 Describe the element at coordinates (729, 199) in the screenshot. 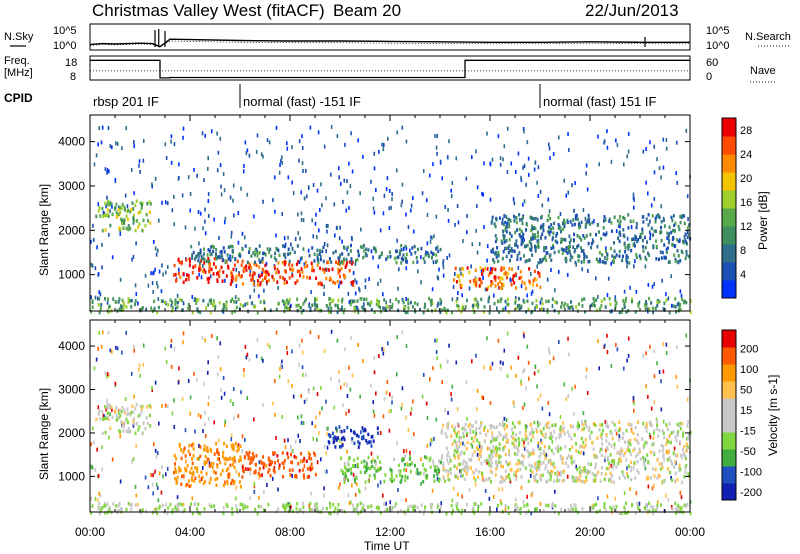

I see `power-colorbar-swatch` at that location.